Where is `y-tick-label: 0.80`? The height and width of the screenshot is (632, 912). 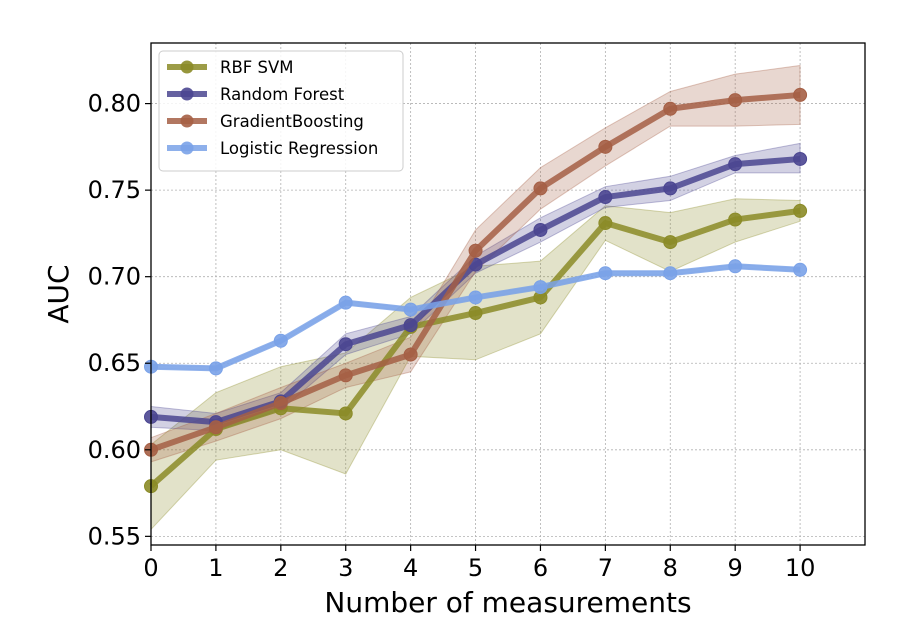
y-tick-label: 0.80 is located at coordinates (114, 104).